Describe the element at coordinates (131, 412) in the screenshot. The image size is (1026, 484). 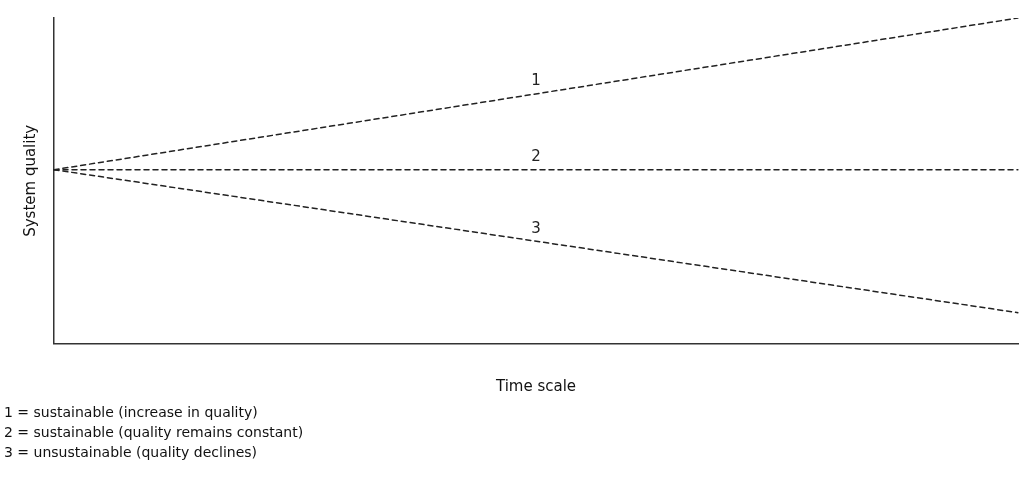
I see `text: 1 = sustainable (increase in quality)` at that location.